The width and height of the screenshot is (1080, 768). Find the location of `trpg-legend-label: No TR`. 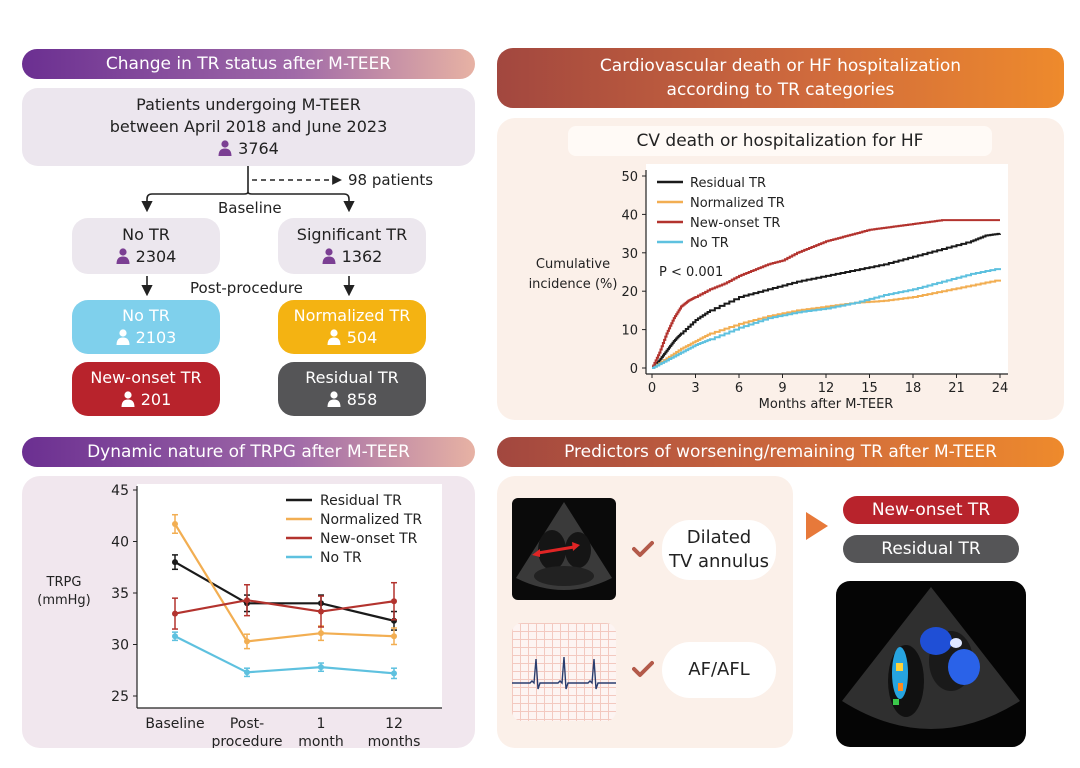

trpg-legend-label: No TR is located at coordinates (341, 558).